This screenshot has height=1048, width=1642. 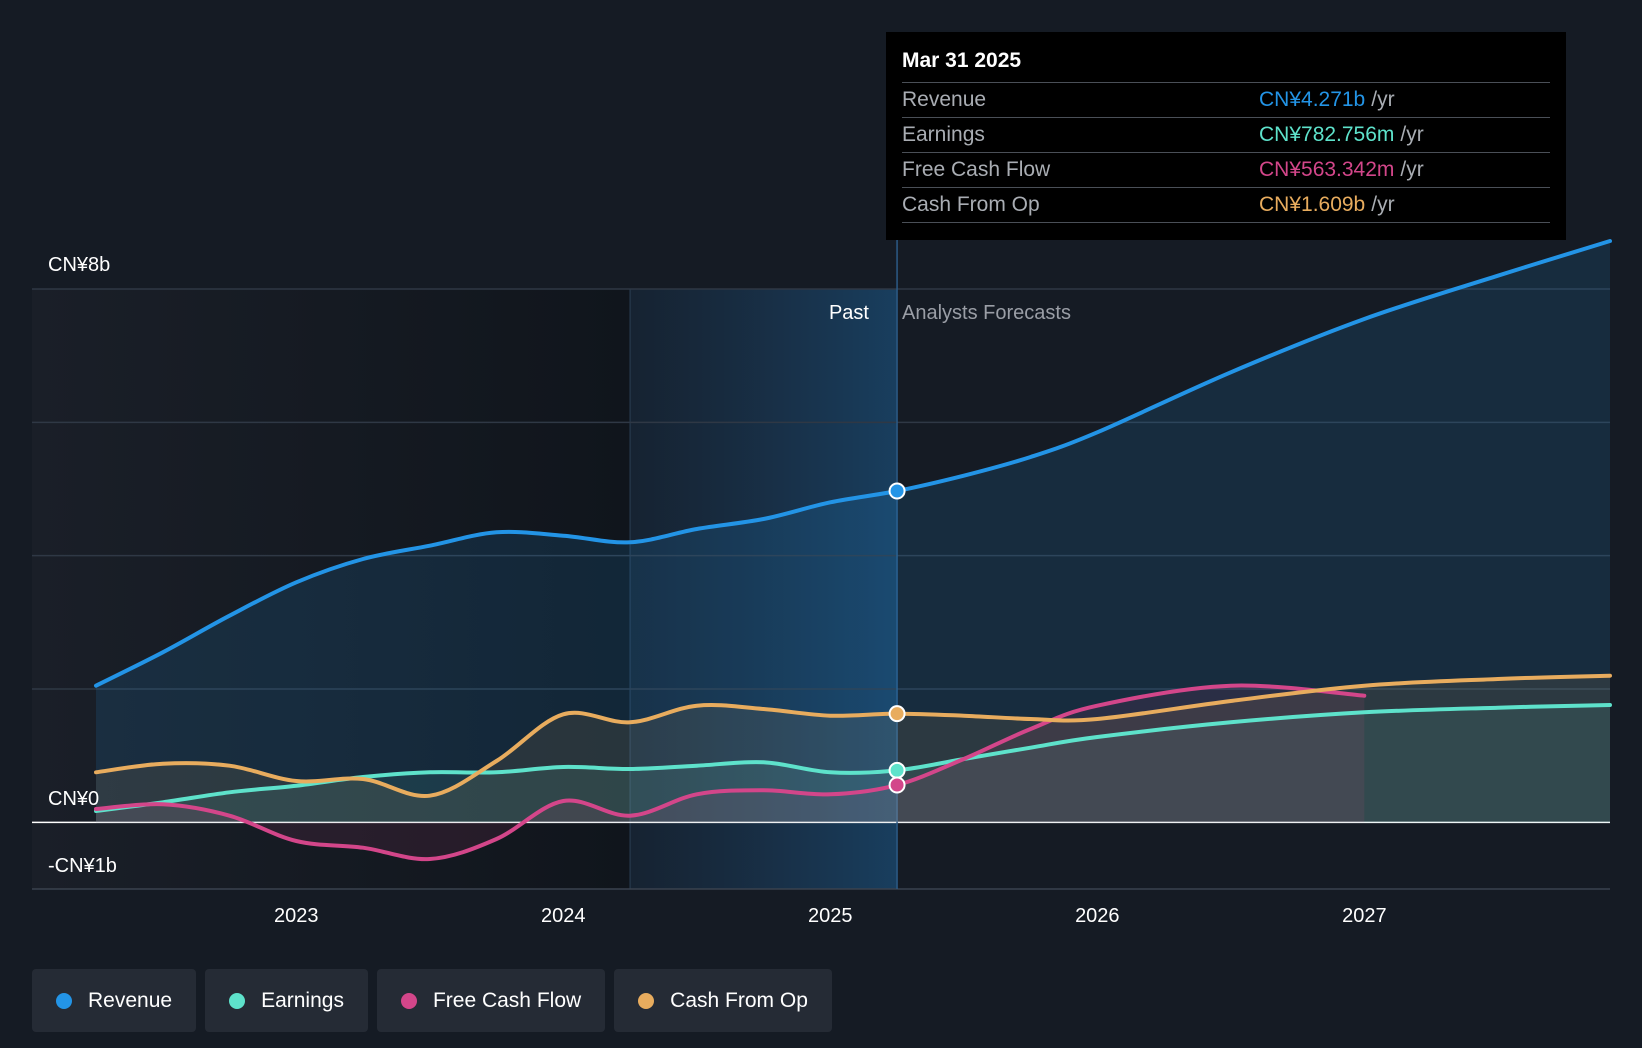 What do you see at coordinates (73, 799) in the screenshot?
I see `y-axis-label-zero: CN¥0` at bounding box center [73, 799].